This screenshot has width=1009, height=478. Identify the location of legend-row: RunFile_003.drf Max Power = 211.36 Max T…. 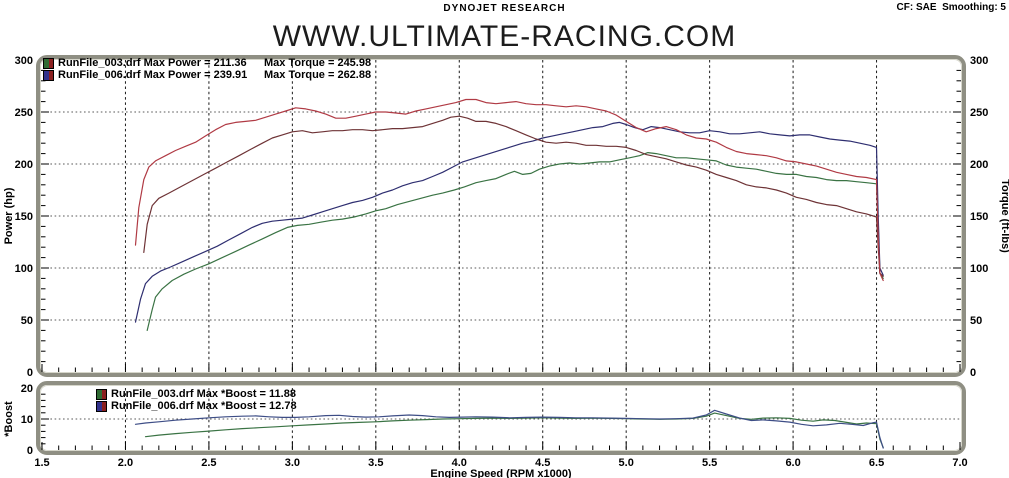
(207, 63).